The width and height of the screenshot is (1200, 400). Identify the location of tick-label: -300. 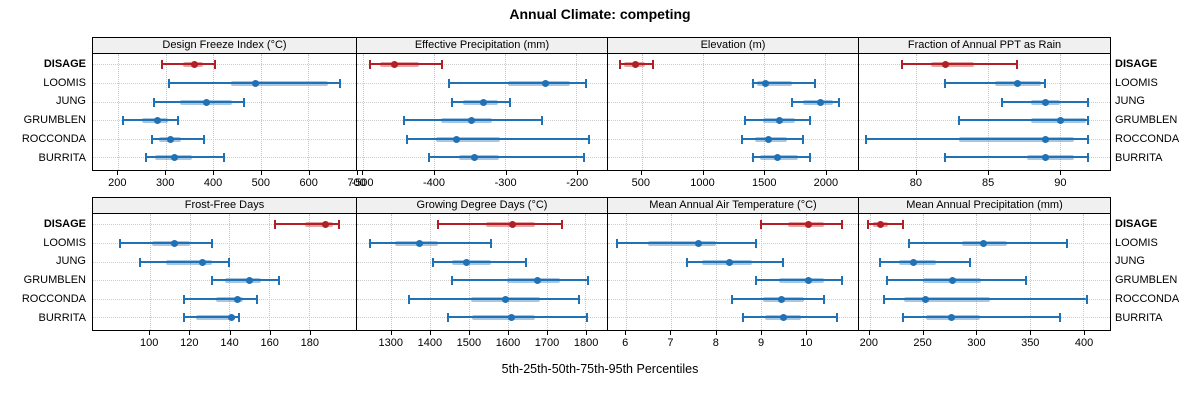
(505, 183).